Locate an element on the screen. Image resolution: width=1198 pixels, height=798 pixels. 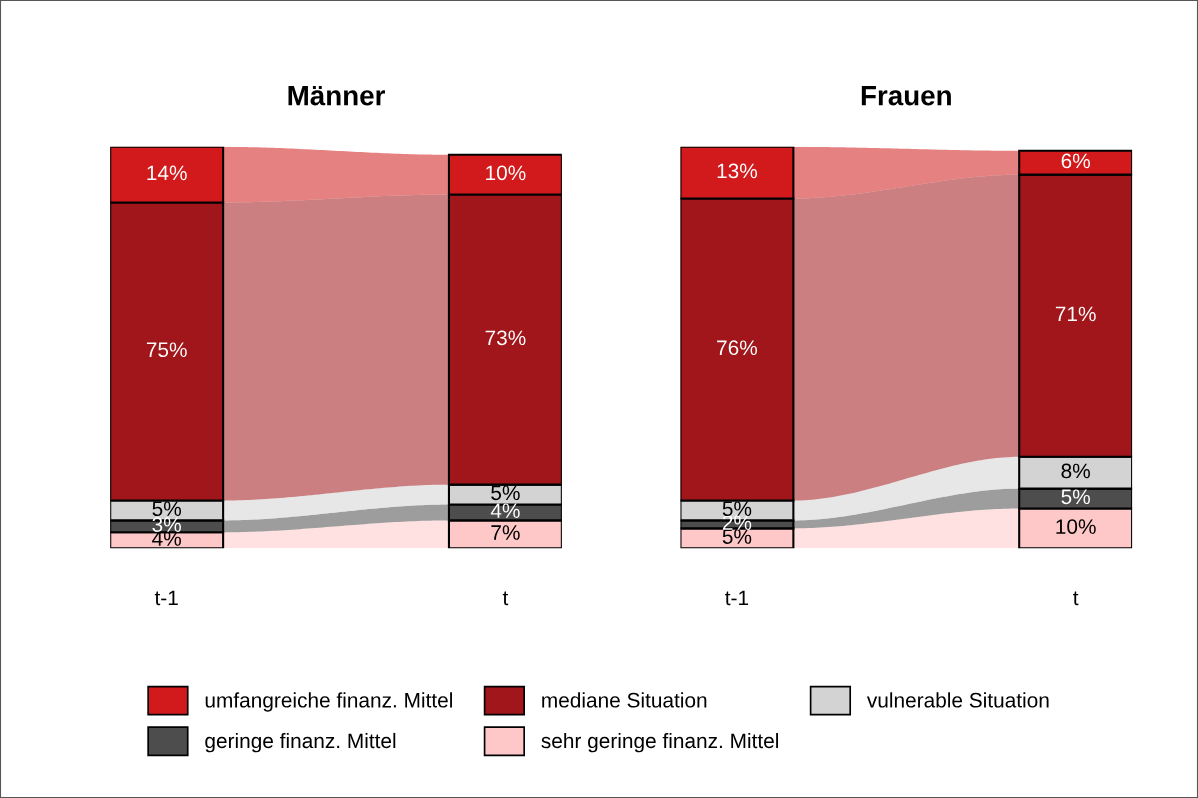
data-label: 71% is located at coordinates (1075, 314).